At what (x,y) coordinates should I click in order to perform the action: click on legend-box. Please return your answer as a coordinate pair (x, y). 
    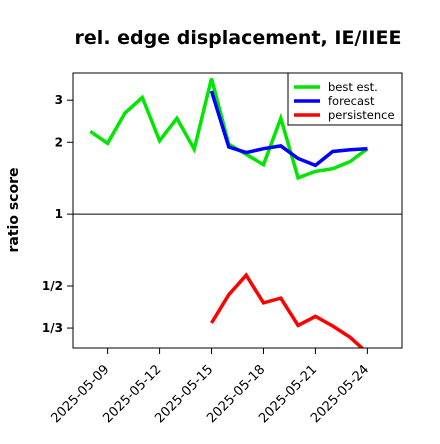
    Looking at the image, I should click on (345, 99).